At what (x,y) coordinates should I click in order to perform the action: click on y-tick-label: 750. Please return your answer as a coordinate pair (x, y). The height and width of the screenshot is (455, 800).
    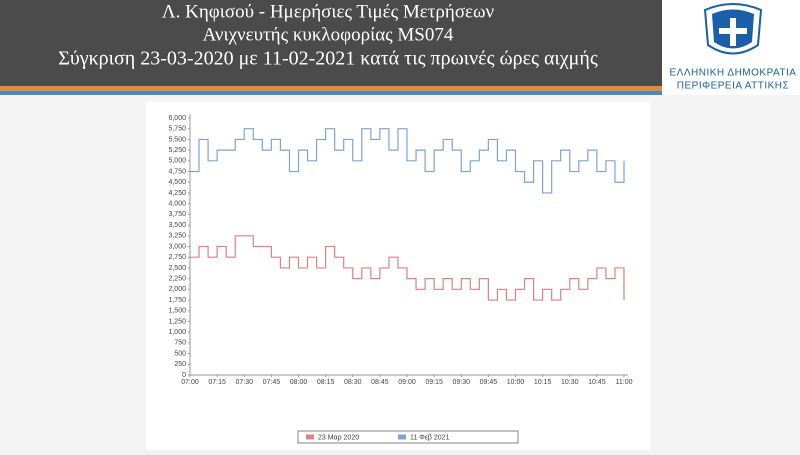
    Looking at the image, I should click on (180, 343).